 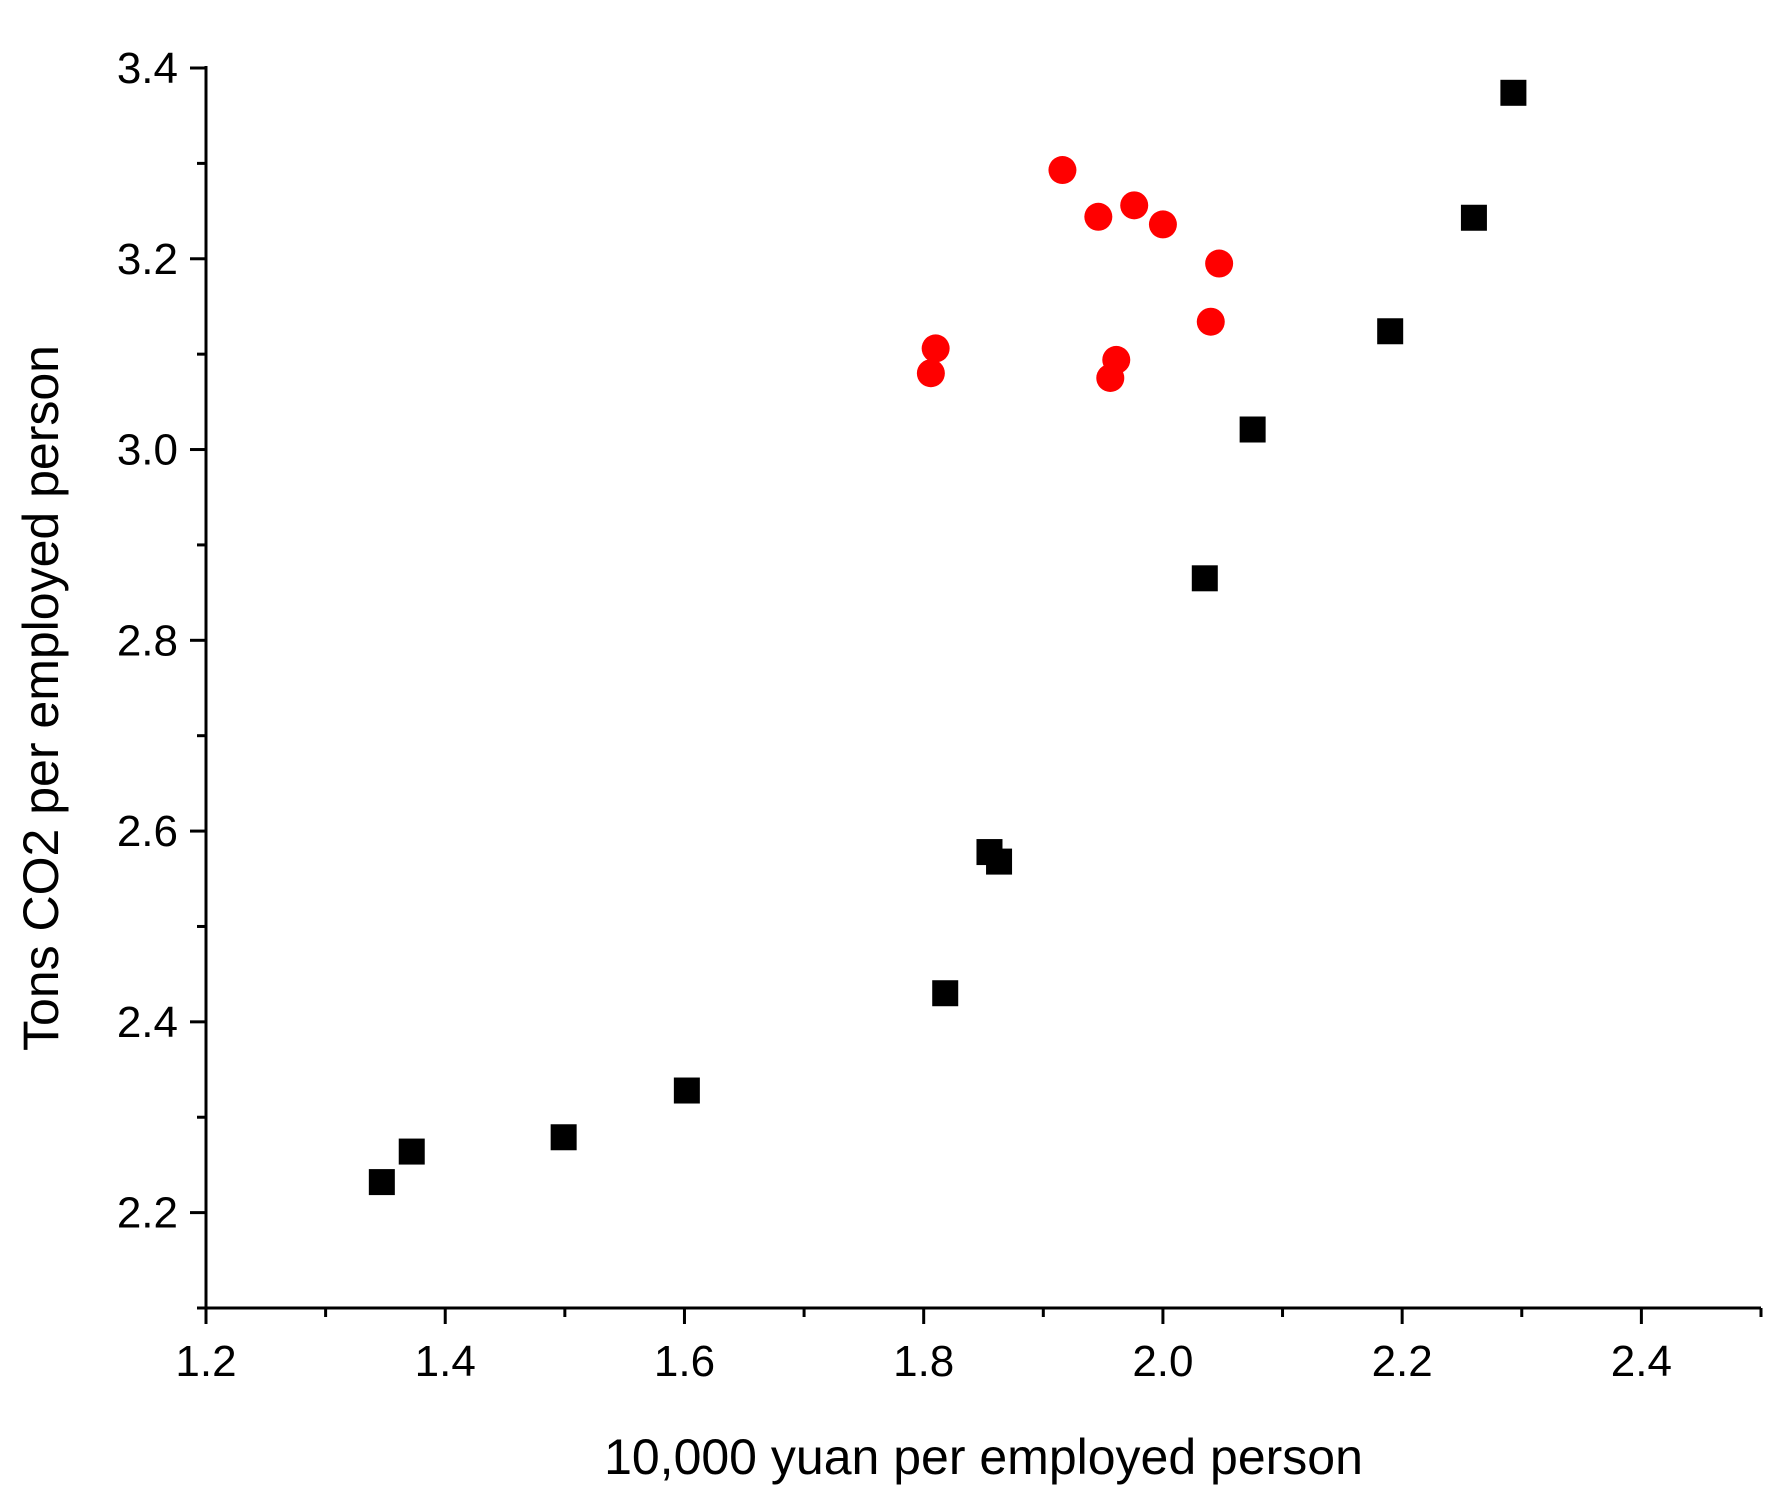 I want to click on x-tick-label: 2.2, so click(x=1402, y=1361).